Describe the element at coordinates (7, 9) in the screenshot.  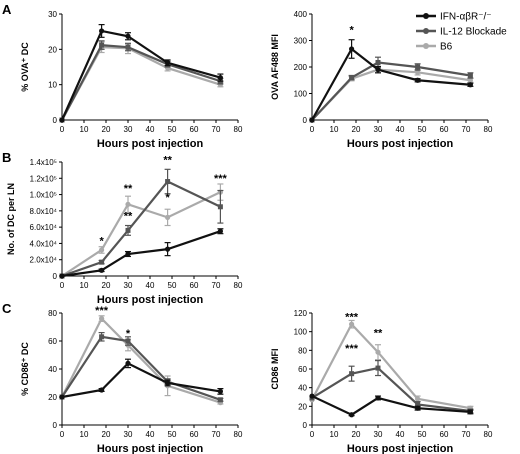
I see `panel-label-a: A` at that location.